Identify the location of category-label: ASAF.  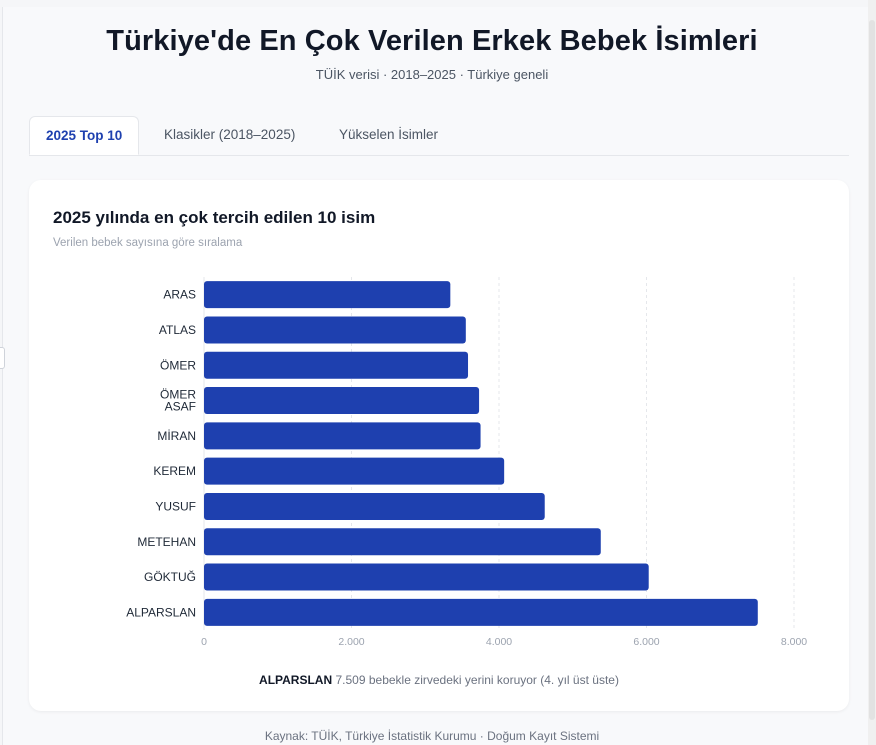
(180, 407).